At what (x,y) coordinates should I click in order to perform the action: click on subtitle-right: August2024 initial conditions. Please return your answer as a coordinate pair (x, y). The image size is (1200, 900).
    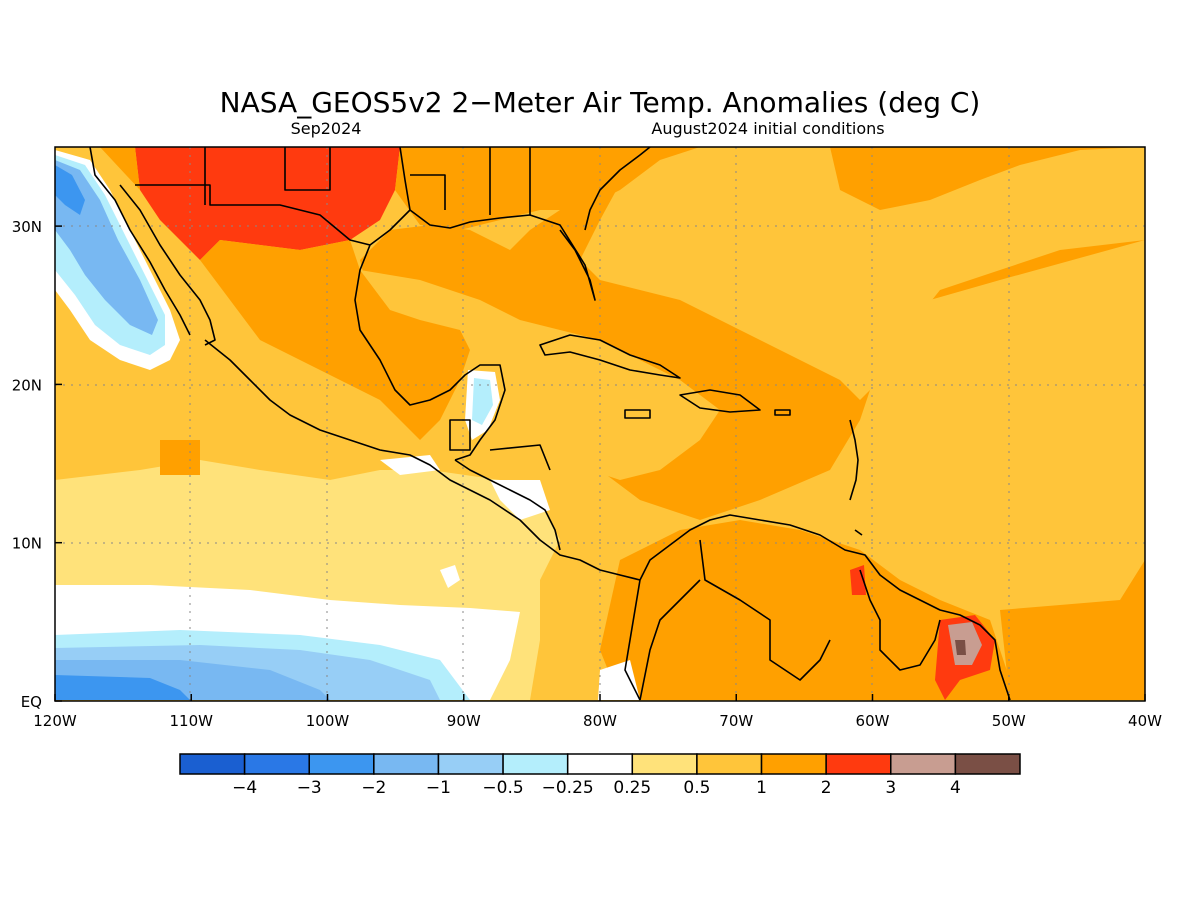
    Looking at the image, I should click on (767, 128).